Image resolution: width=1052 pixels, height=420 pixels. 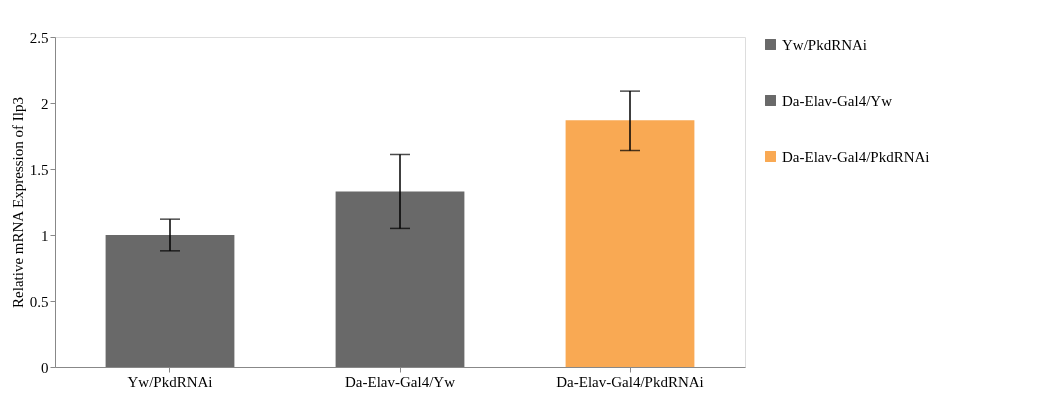 What do you see at coordinates (39, 301) in the screenshot?
I see `y-tick-label: 0.5` at bounding box center [39, 301].